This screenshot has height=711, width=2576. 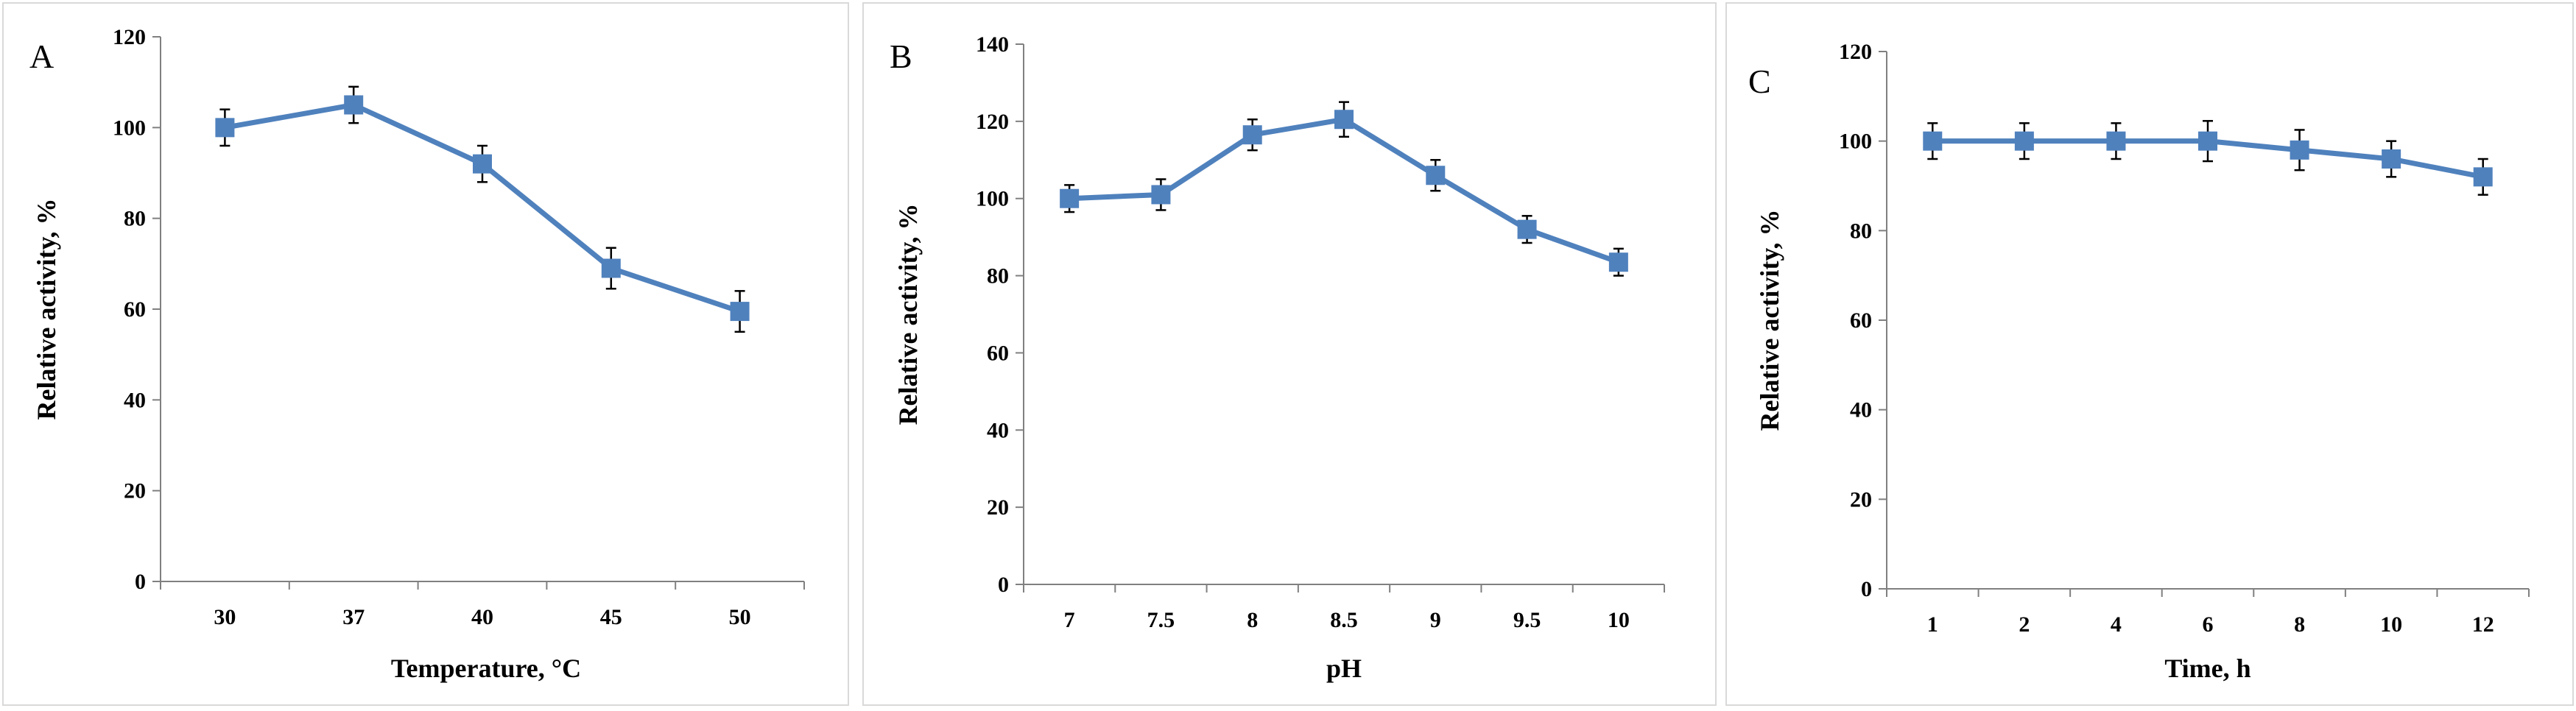 I want to click on x-tick-label: 45, so click(x=611, y=617).